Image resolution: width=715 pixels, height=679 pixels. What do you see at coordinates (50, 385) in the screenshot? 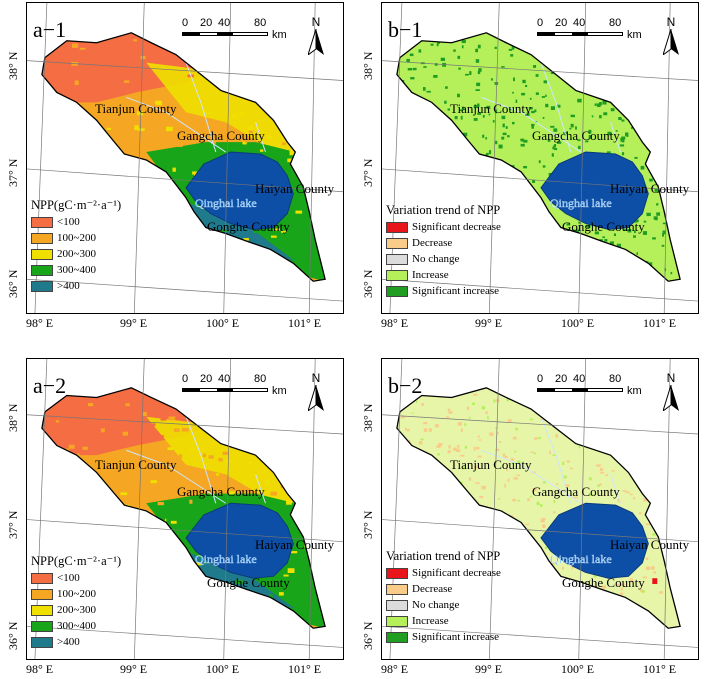
I see `panel-label: a−2` at bounding box center [50, 385].